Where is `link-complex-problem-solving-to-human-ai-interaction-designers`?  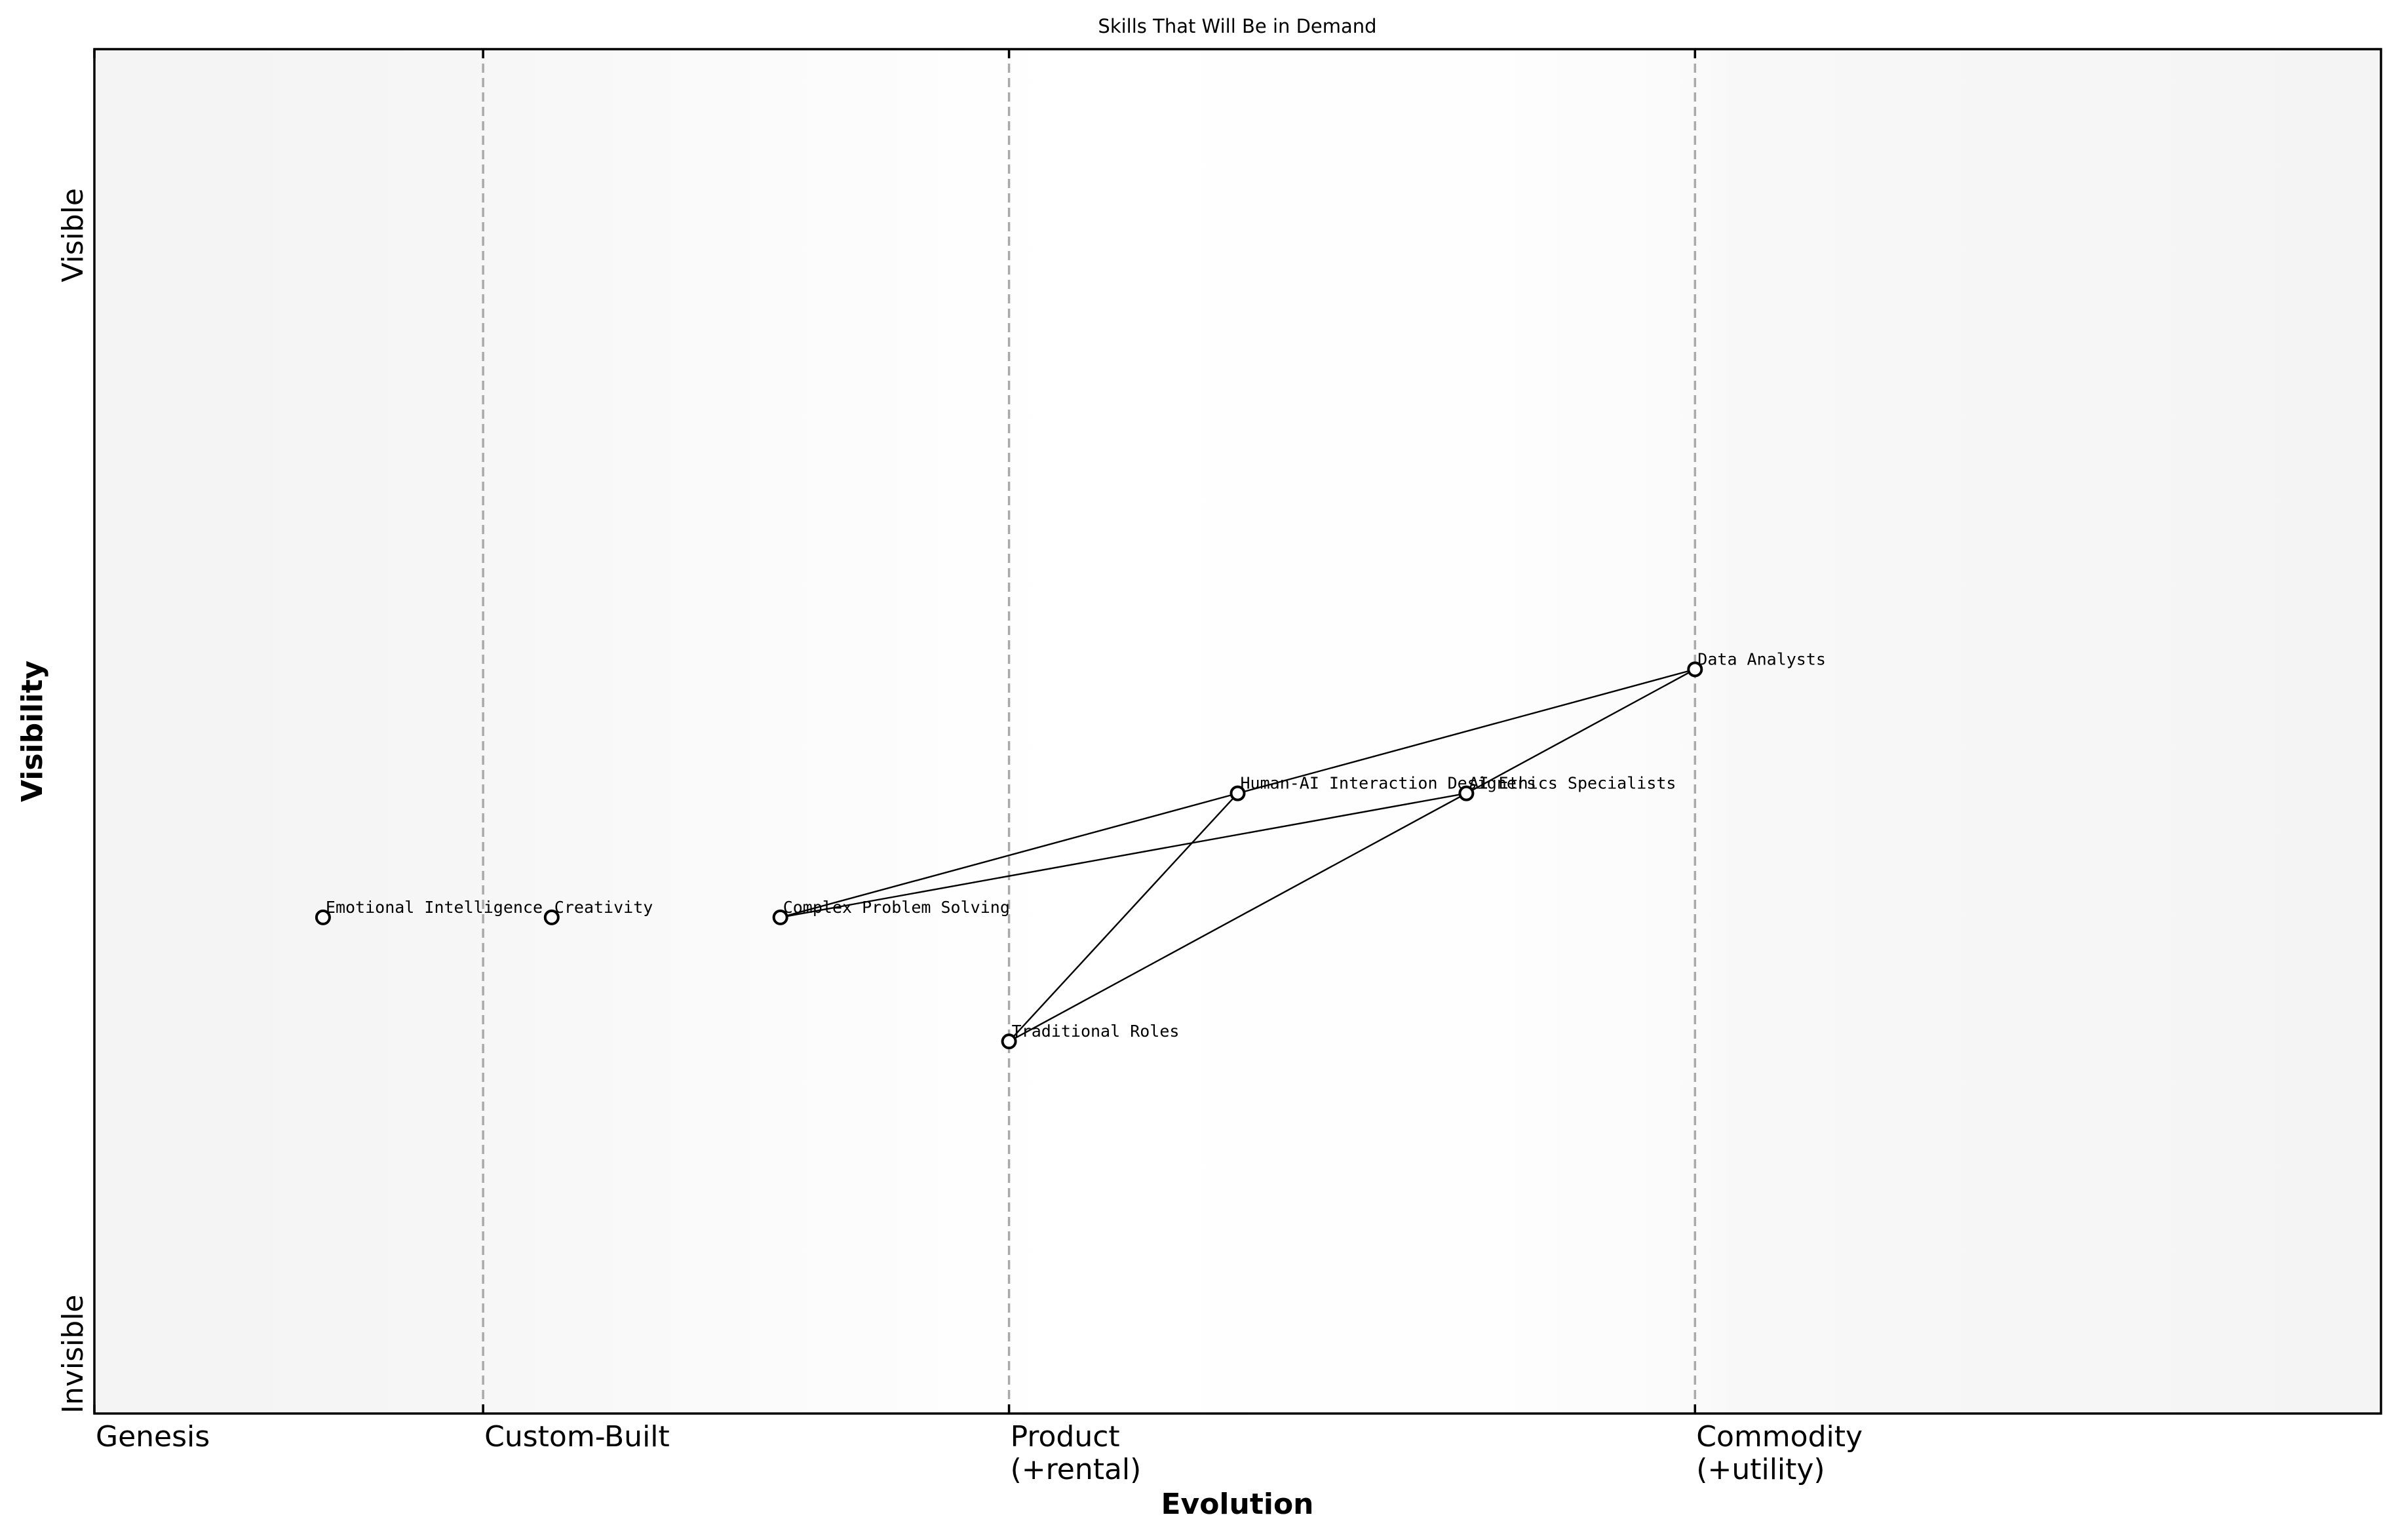 link-complex-problem-solving-to-human-ai-interaction-designers is located at coordinates (1009, 855).